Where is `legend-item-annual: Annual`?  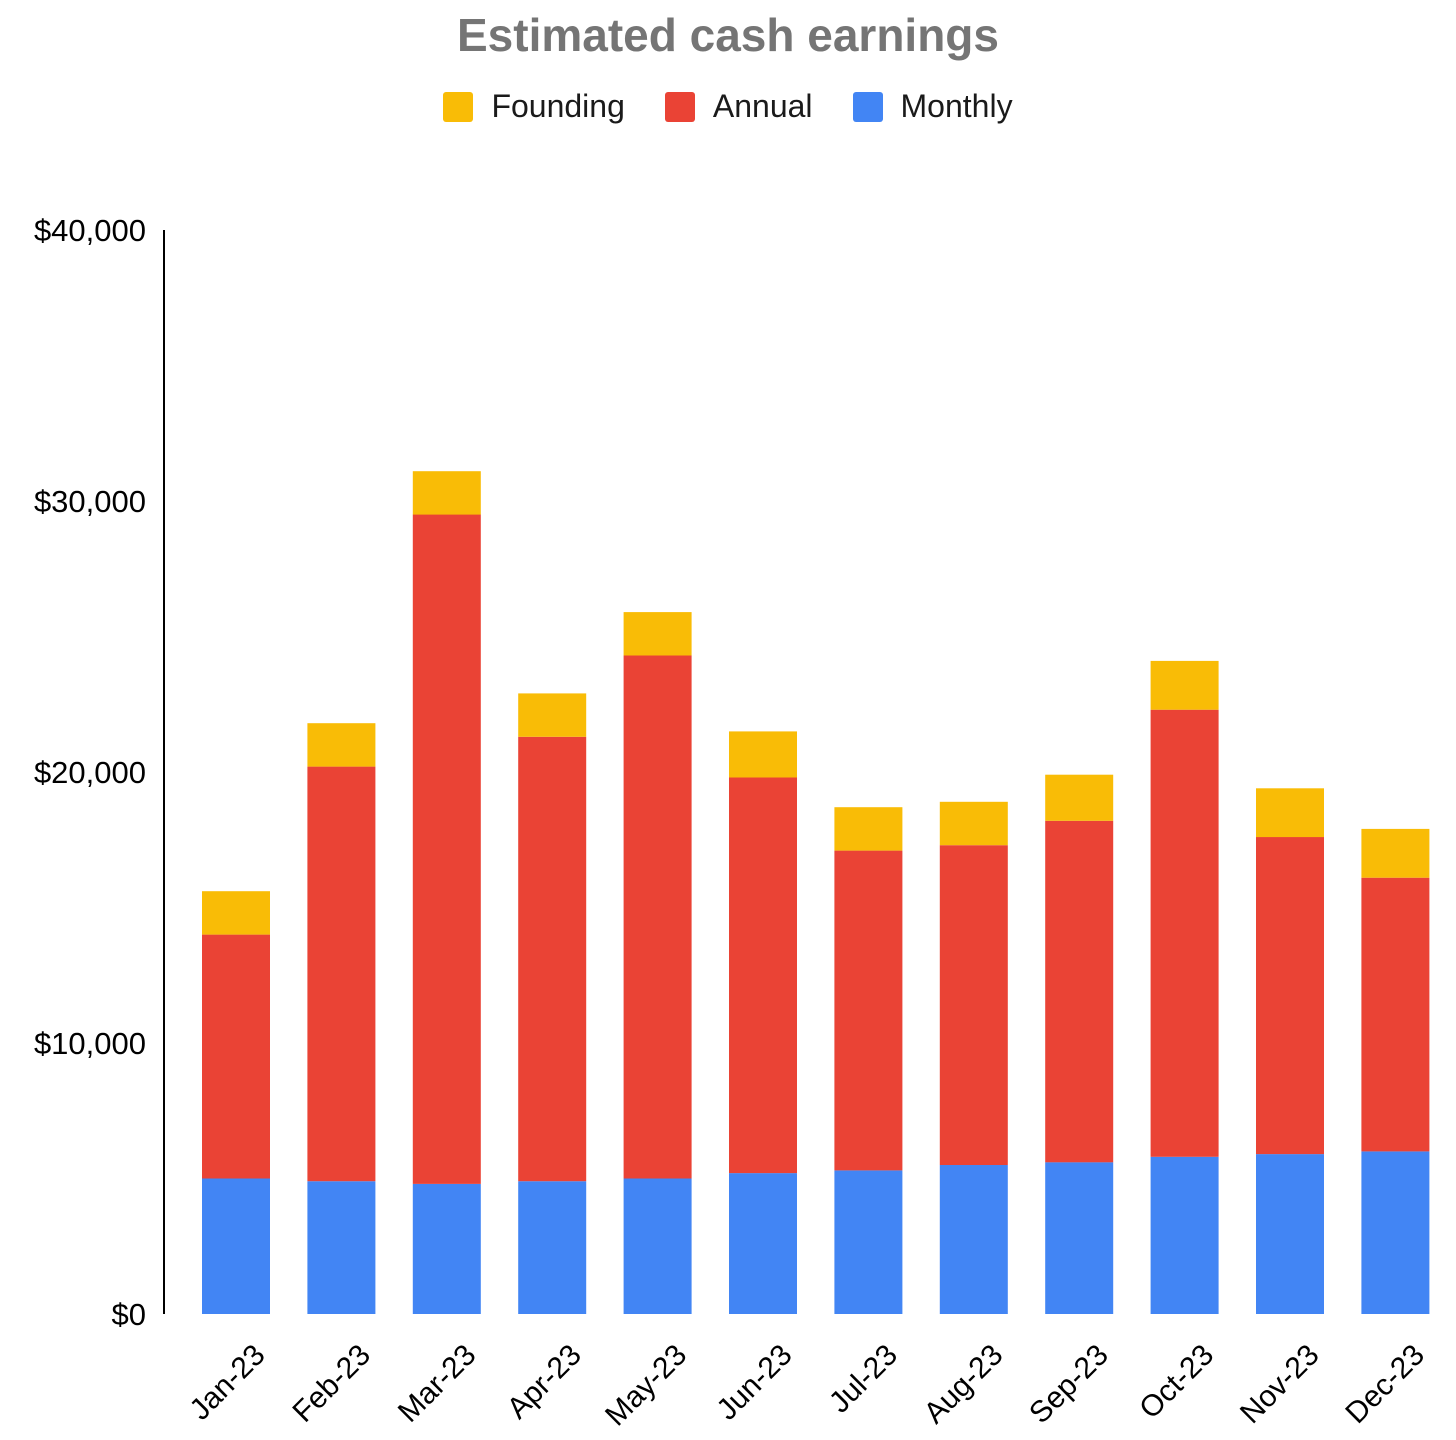 legend-item-annual: Annual is located at coordinates (738, 106).